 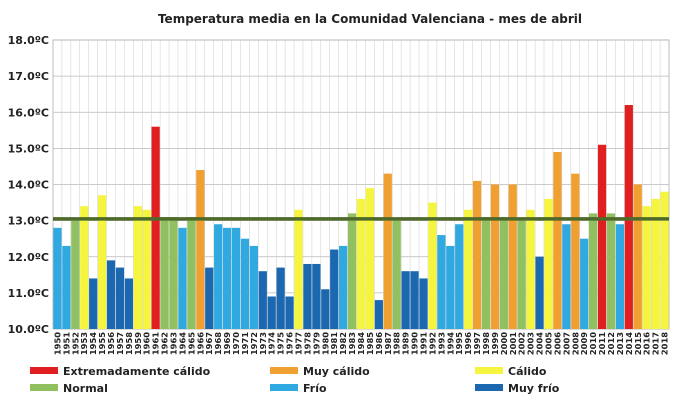 What do you see at coordinates (397, 343) in the screenshot?
I see `x-tick-label: 1988` at bounding box center [397, 343].